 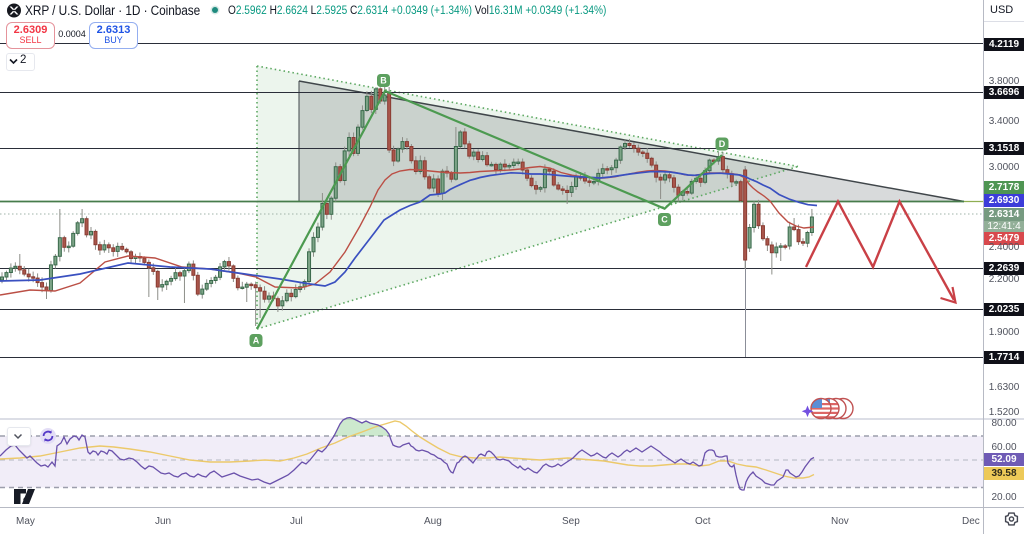 What do you see at coordinates (722, 144) in the screenshot?
I see `svg-text: D` at bounding box center [722, 144].